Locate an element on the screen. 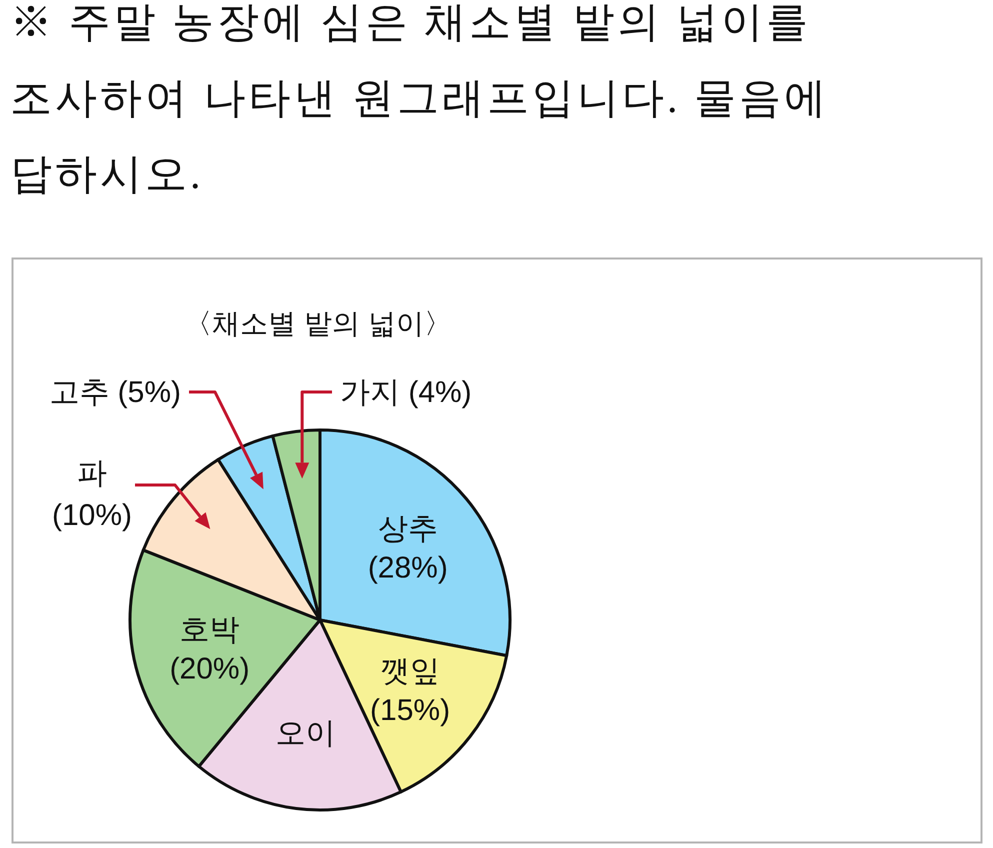 Image resolution: width=993 pixels, height=848 pixels. slice-label: 파 is located at coordinates (92, 473).